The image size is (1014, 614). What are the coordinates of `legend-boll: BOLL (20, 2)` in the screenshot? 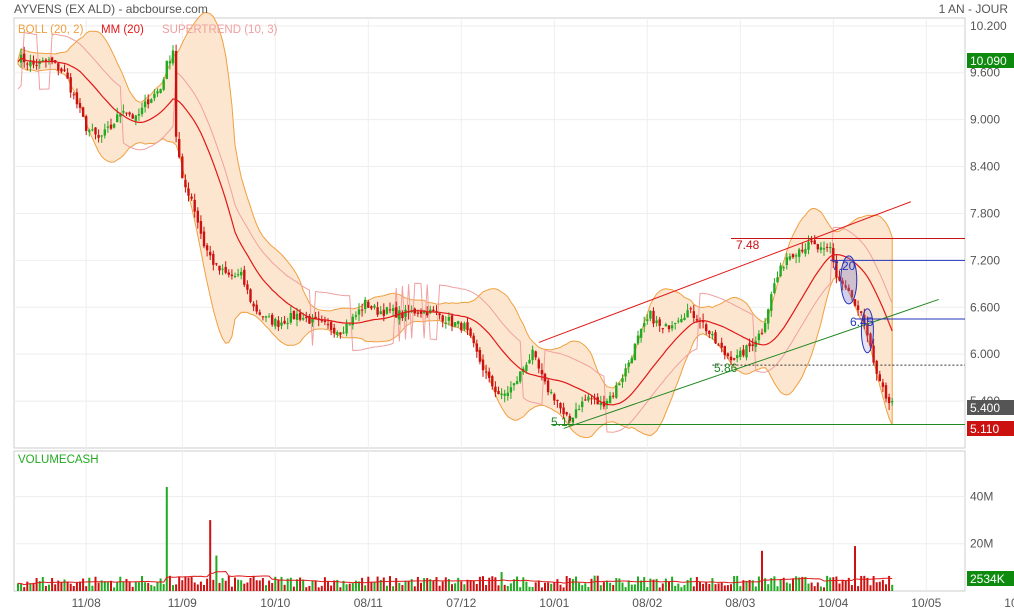 It's located at (51, 30).